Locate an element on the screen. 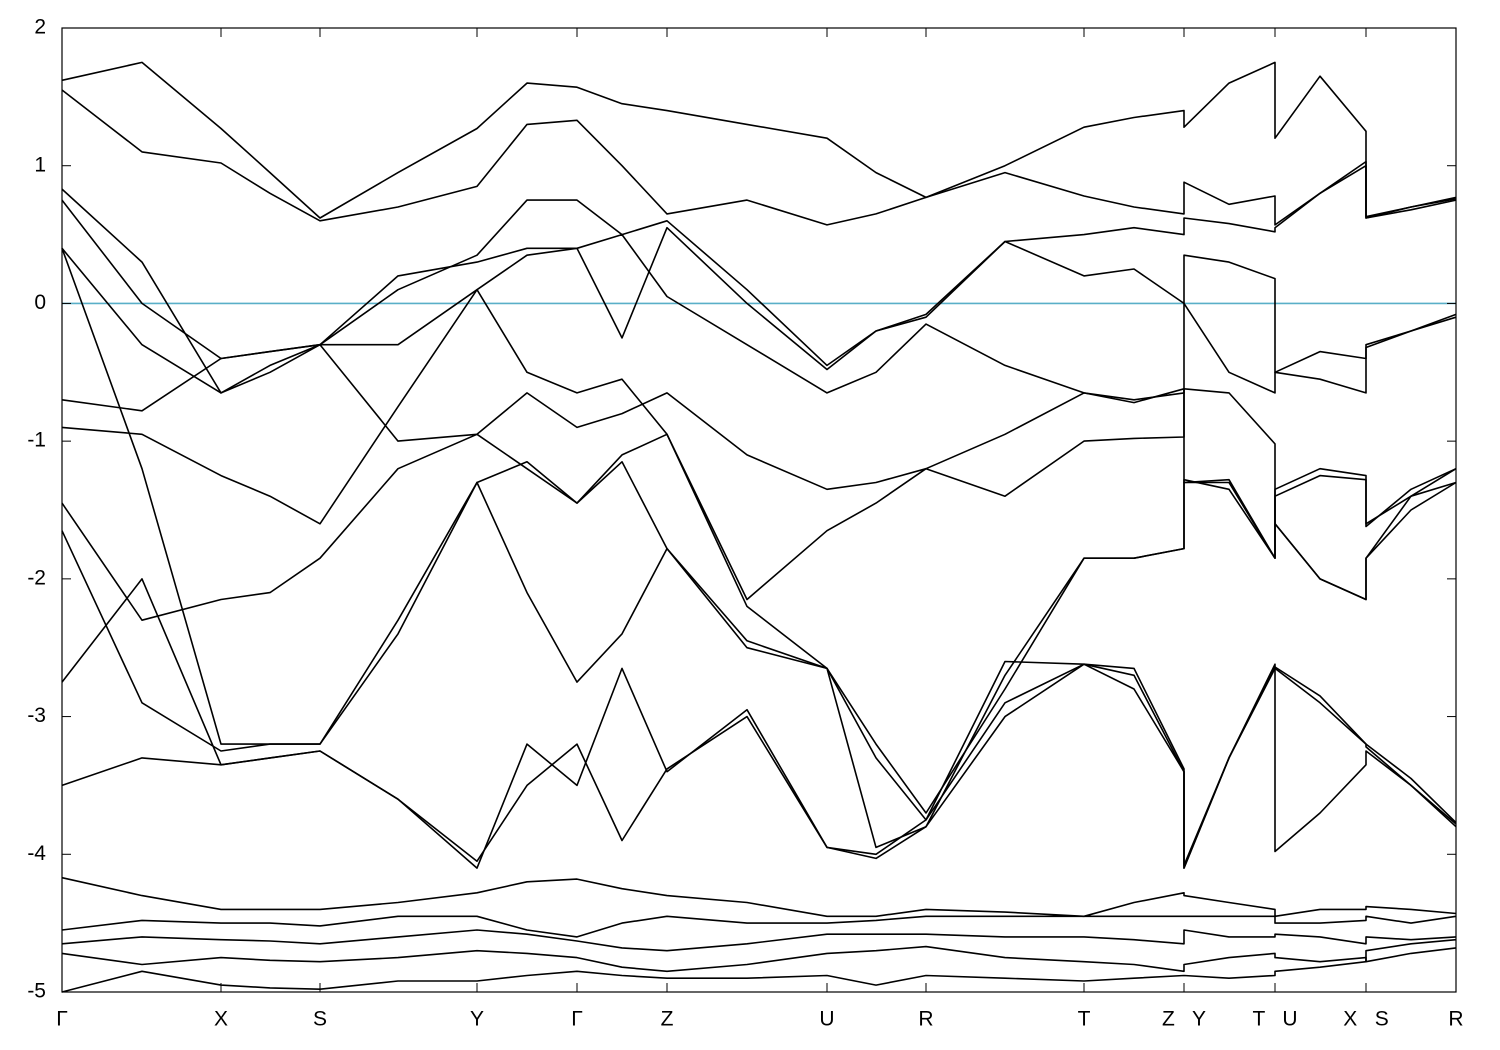 The image size is (1500, 1050). x-tick-label: Z Y is located at coordinates (1184, 1019).